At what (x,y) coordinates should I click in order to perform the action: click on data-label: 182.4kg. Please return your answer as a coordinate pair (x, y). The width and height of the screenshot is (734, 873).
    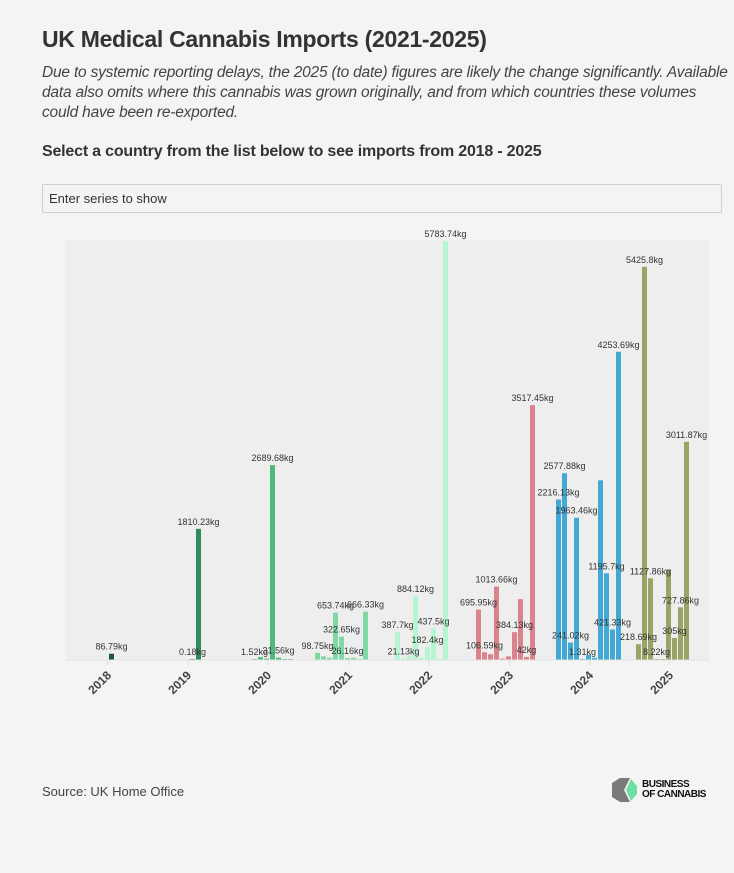
    Looking at the image, I should click on (427, 640).